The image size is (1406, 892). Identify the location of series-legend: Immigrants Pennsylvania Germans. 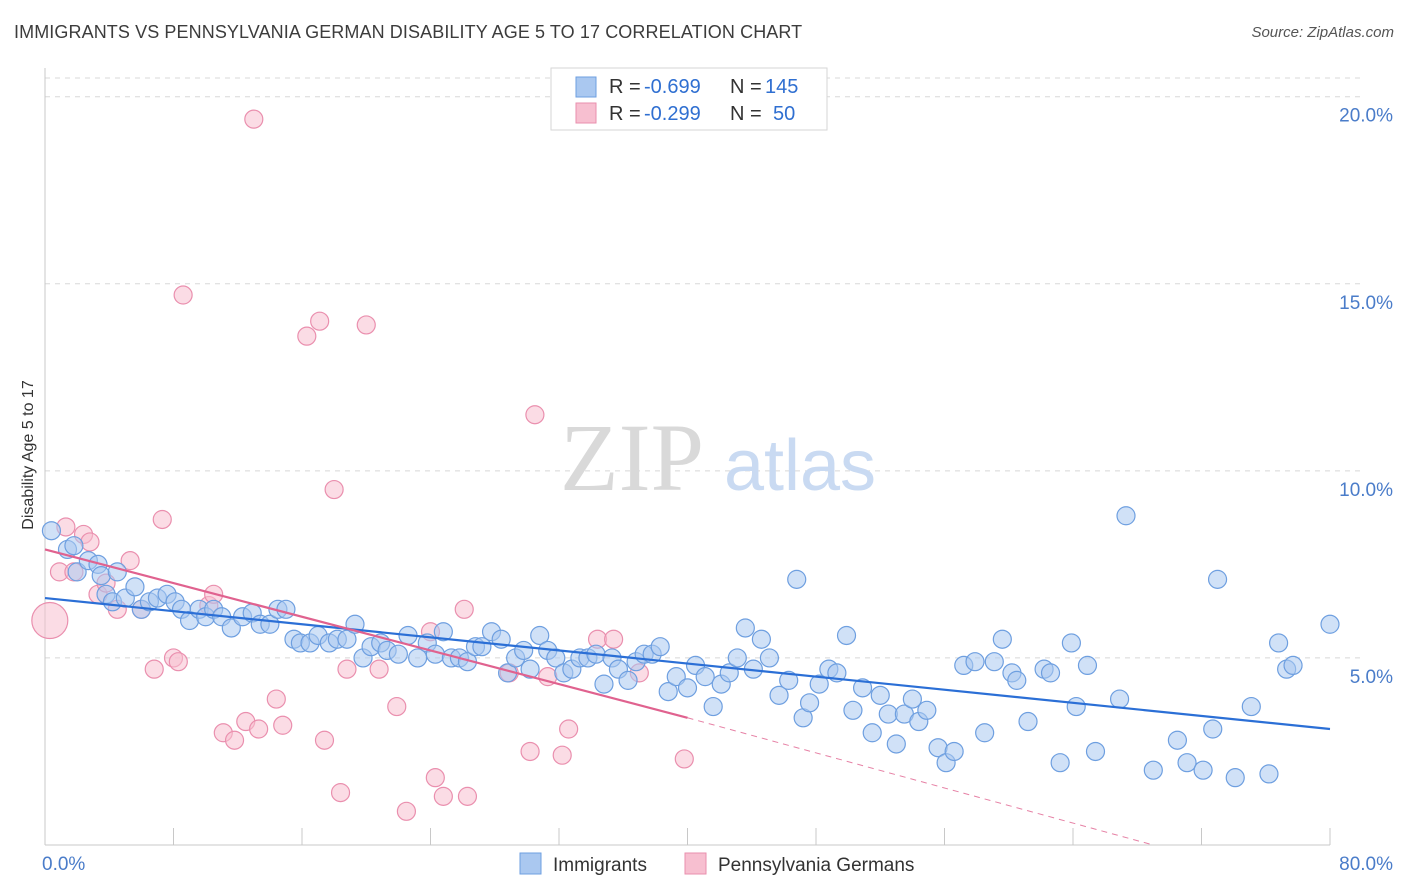
(716, 864).